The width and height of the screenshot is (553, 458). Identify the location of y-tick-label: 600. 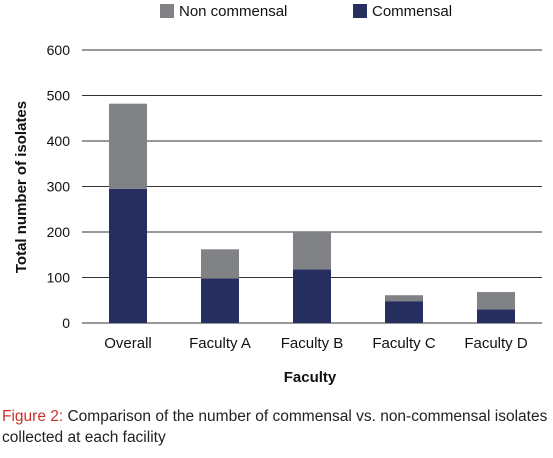
(59, 50).